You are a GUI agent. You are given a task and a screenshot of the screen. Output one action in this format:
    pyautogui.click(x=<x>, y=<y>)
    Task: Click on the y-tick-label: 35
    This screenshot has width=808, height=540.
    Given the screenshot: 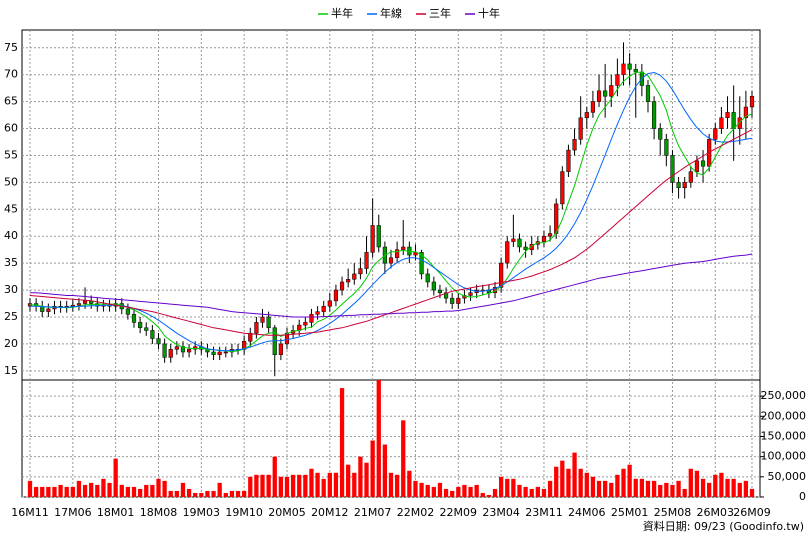 What is the action you would take?
    pyautogui.click(x=11, y=262)
    